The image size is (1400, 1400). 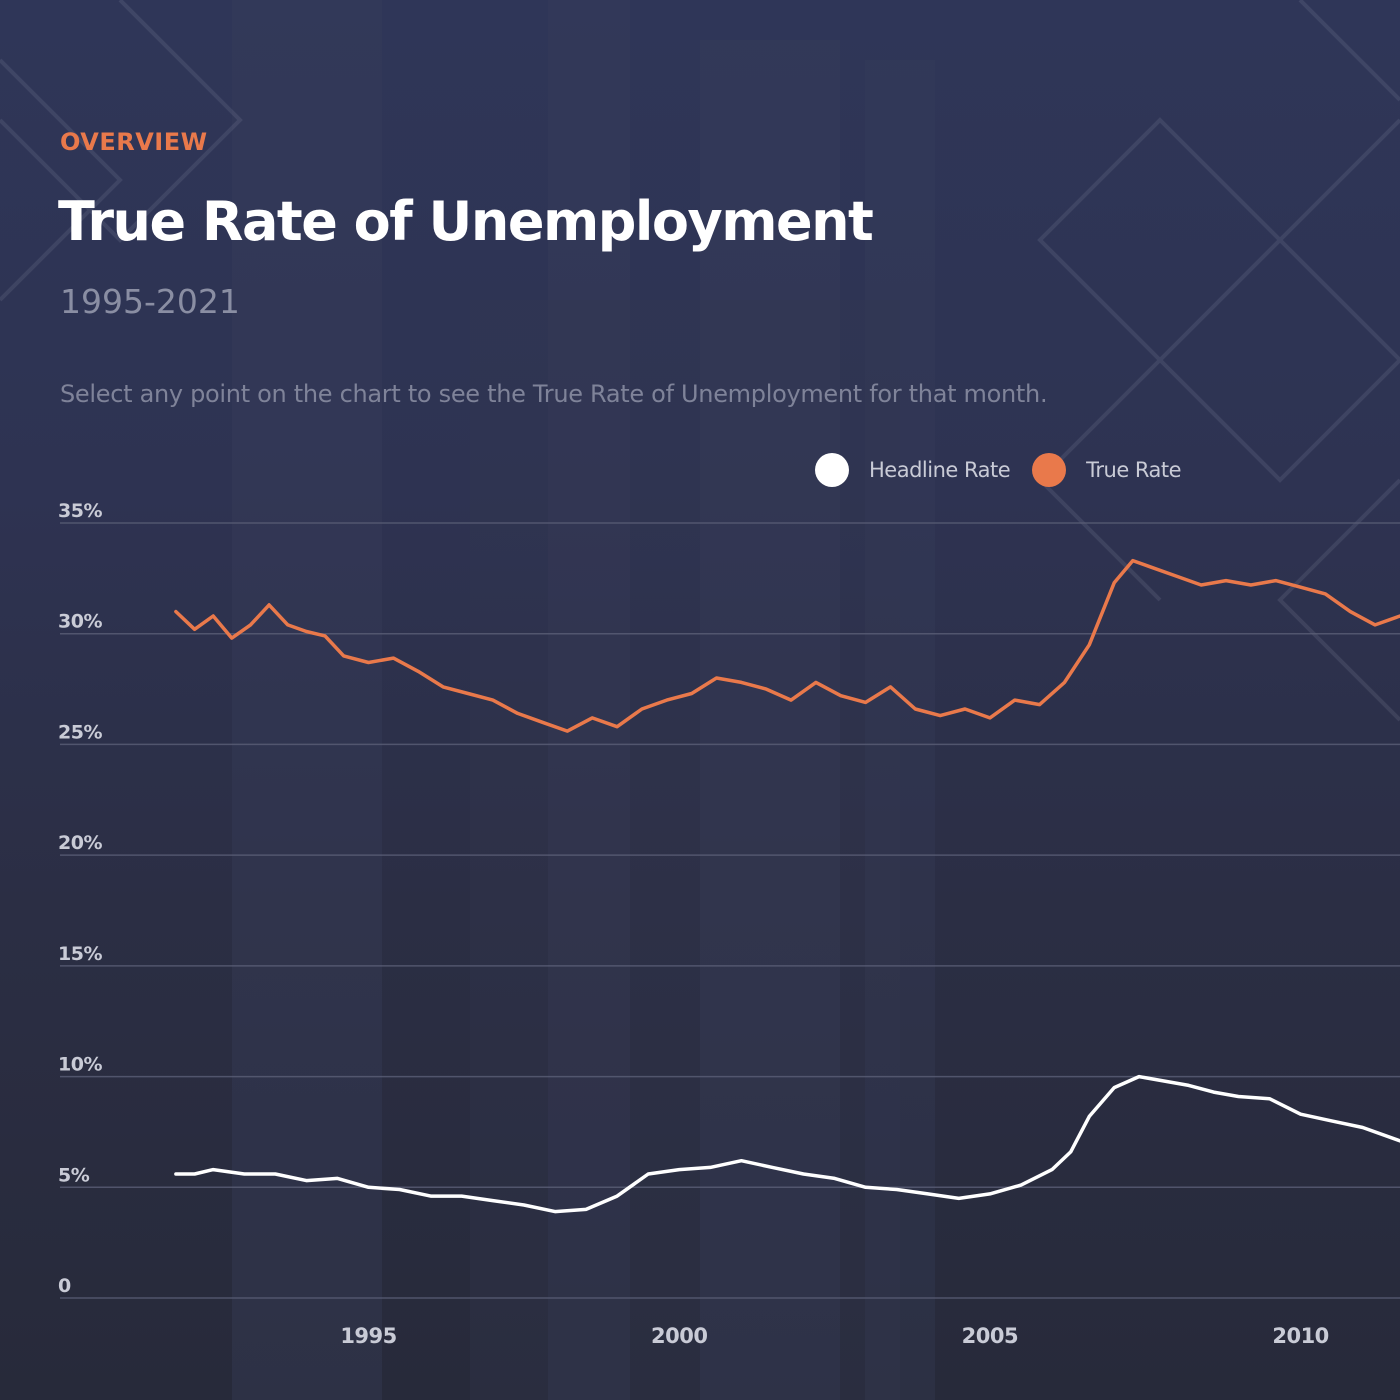 What do you see at coordinates (787, 645) in the screenshot?
I see `series-line-true-rate` at bounding box center [787, 645].